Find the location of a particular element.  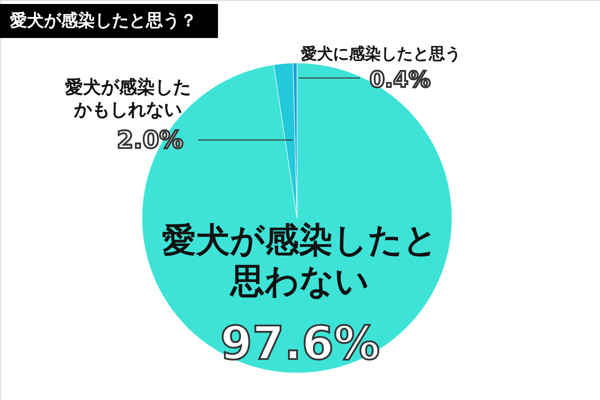

slice-label: 愛犬に感染したと思う is located at coordinates (381, 53).